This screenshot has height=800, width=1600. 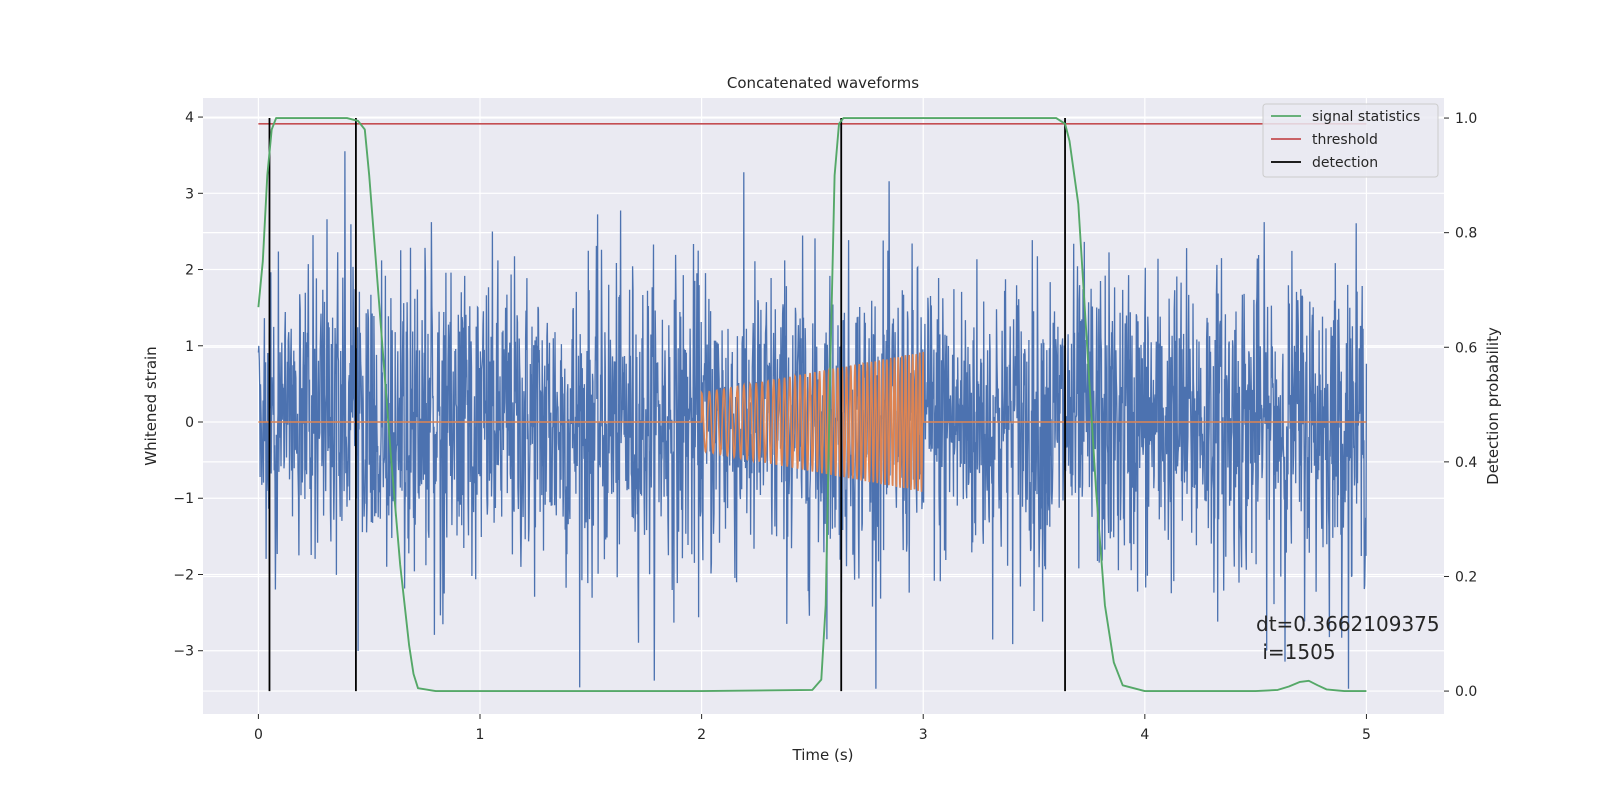 What do you see at coordinates (1466, 577) in the screenshot?
I see `y-tick-label-right: 0.2` at bounding box center [1466, 577].